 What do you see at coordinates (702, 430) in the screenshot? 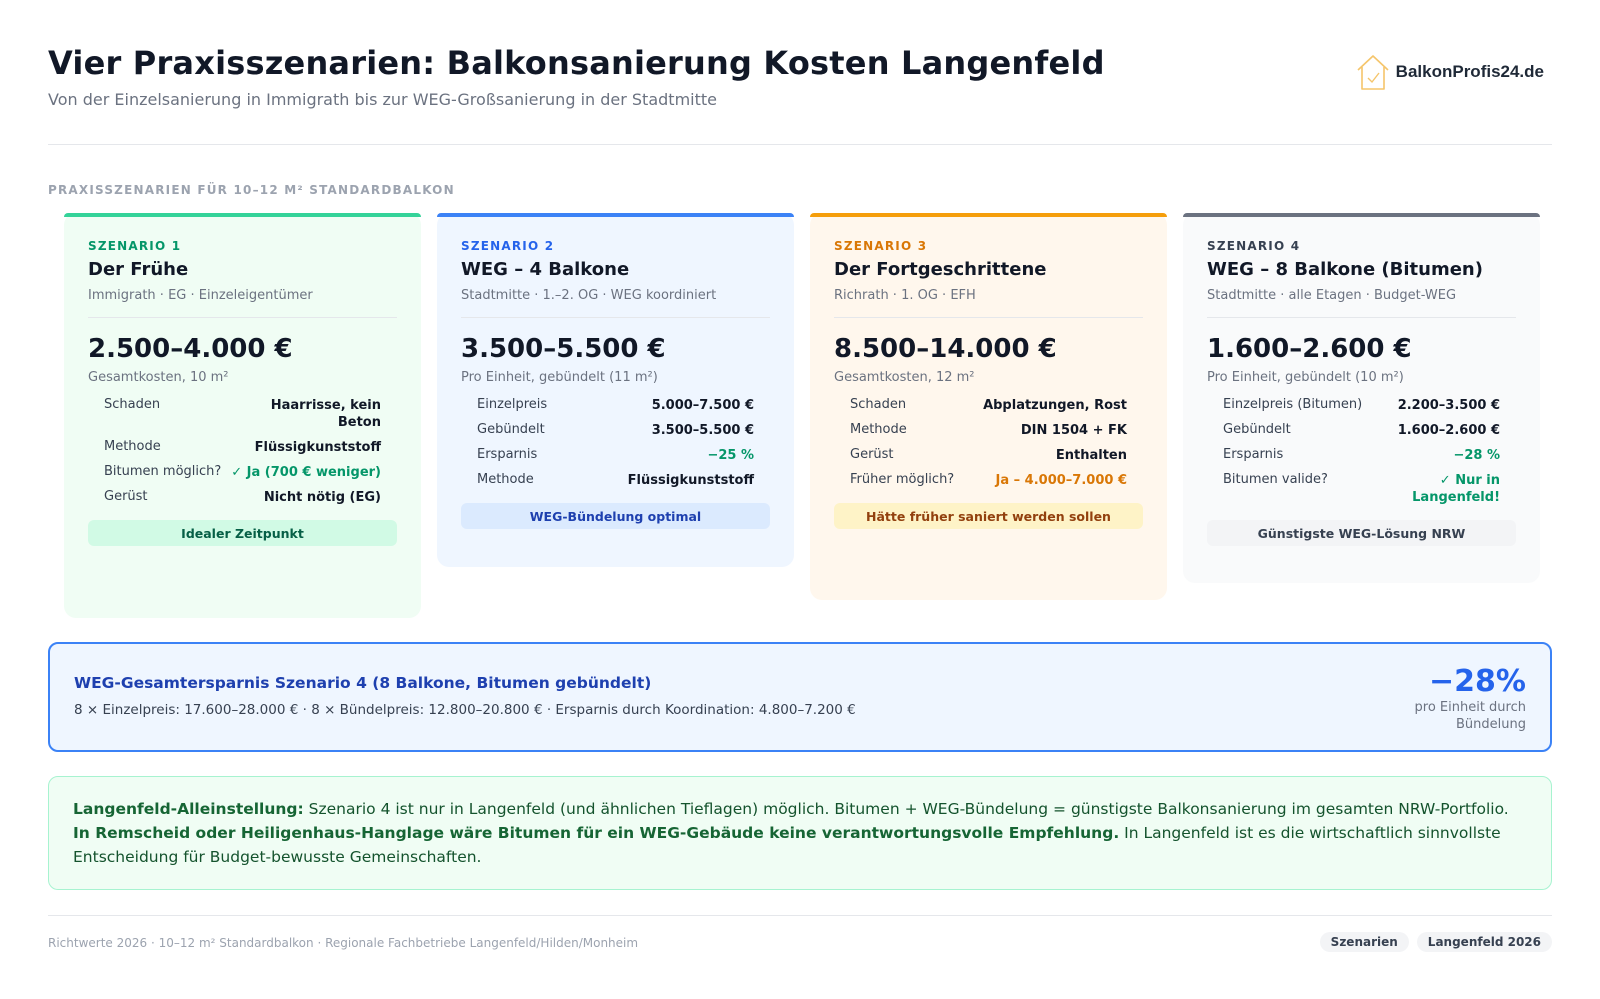
I see `detail-value: 3.500–5.500 €` at bounding box center [702, 430].